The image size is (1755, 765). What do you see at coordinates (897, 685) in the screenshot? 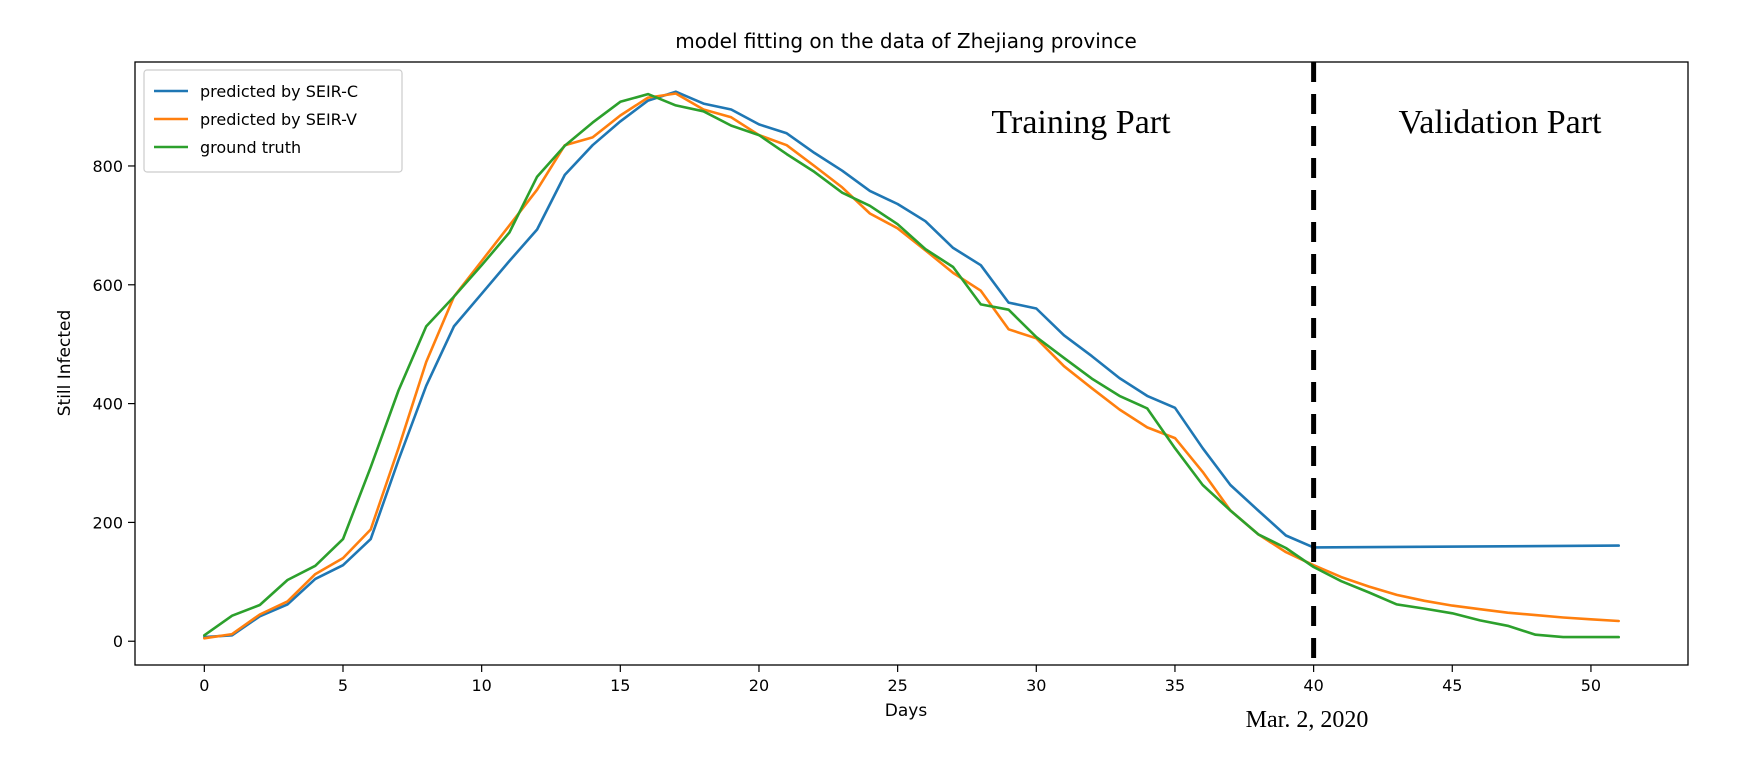
I see `x-tick-label: 25` at bounding box center [897, 685].